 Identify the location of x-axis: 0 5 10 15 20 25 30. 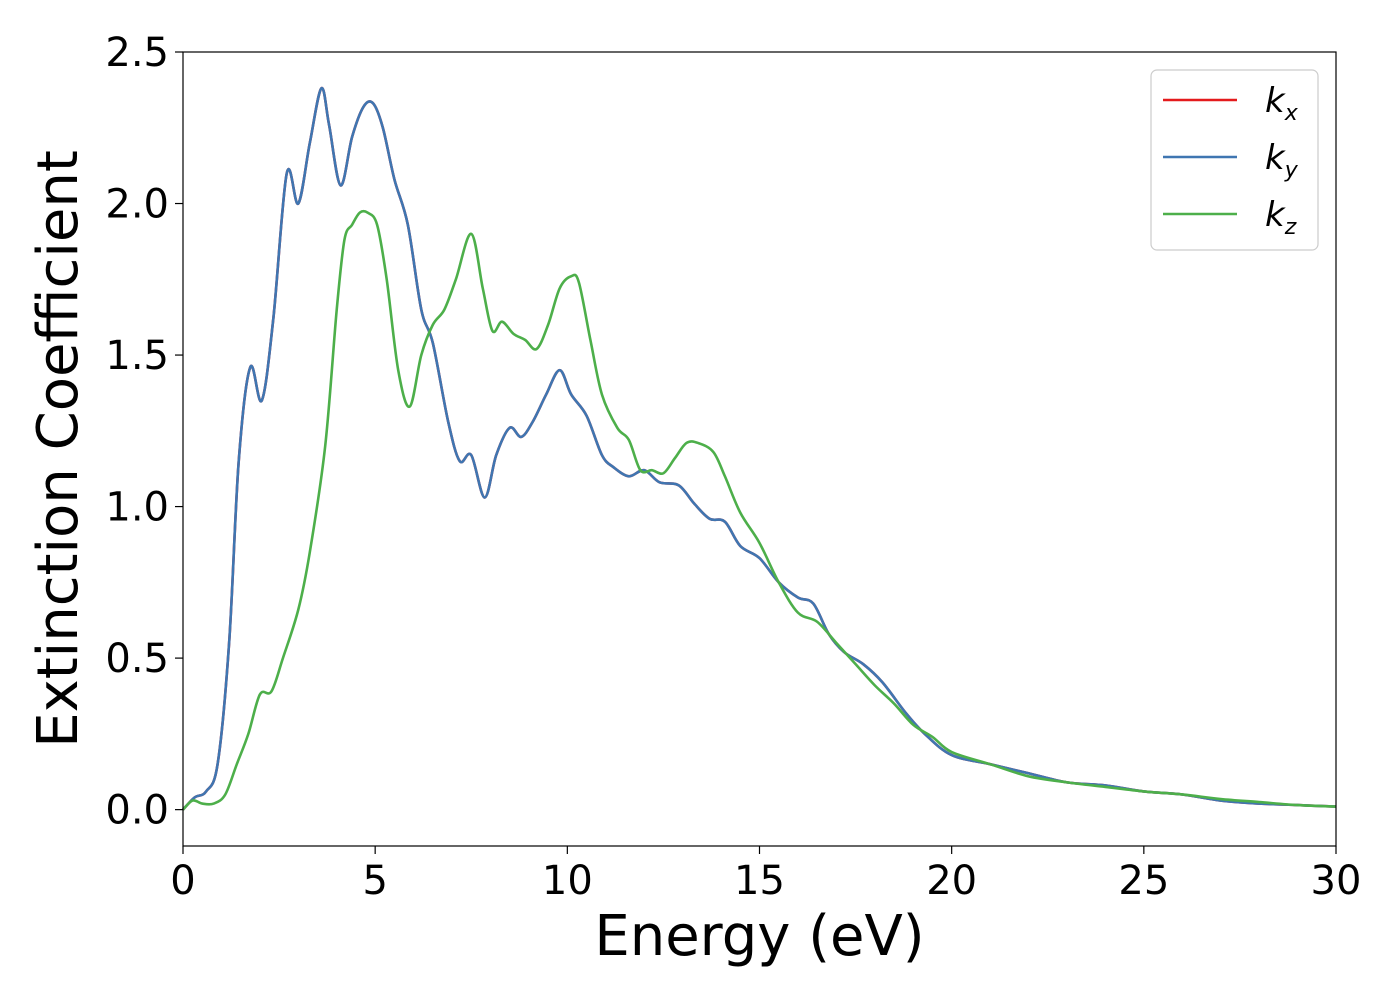
(765, 875).